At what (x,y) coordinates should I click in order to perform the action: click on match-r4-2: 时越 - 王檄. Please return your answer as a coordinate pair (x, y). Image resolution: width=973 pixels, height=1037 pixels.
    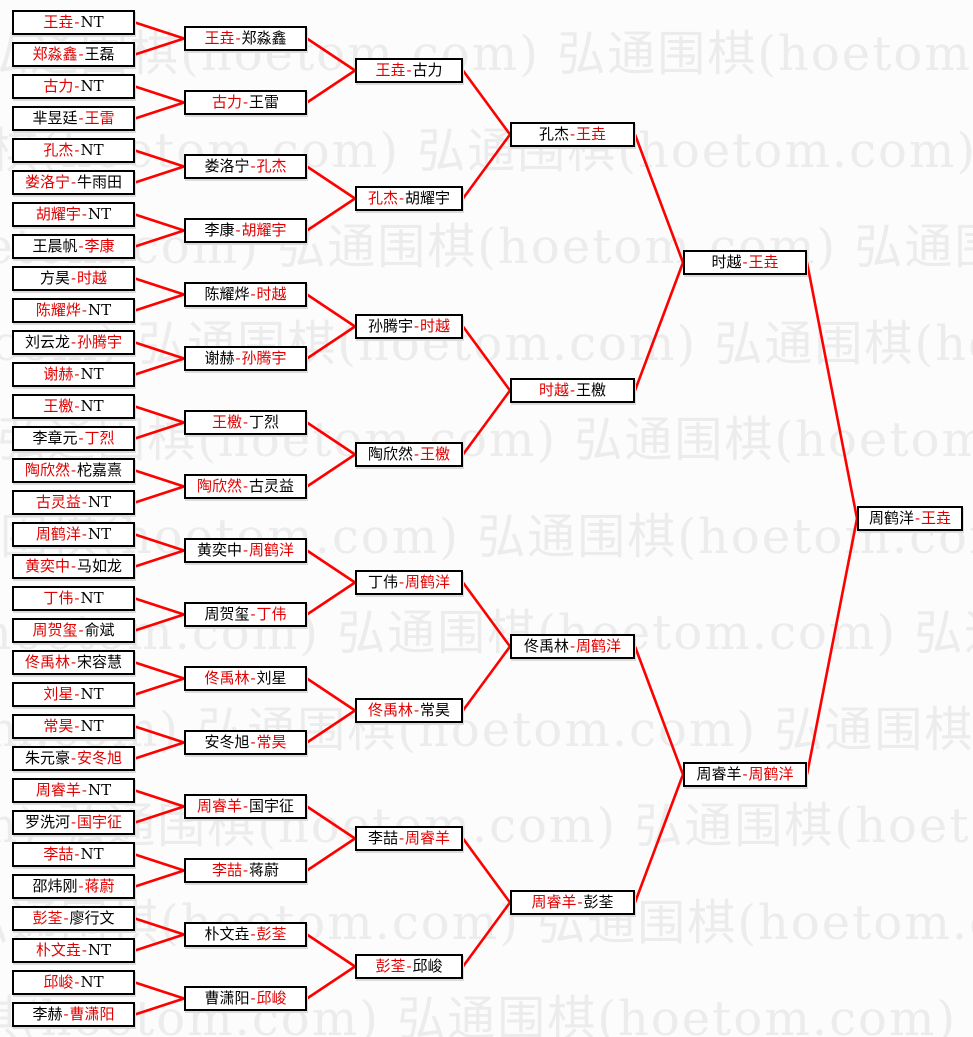
    Looking at the image, I should click on (572, 390).